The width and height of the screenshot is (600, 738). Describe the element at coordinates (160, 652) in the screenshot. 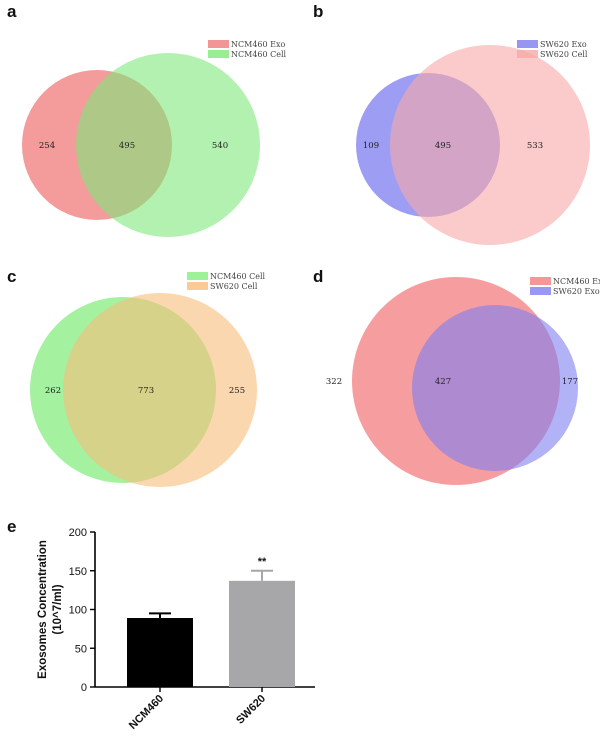

I see `bar-ncm460` at that location.